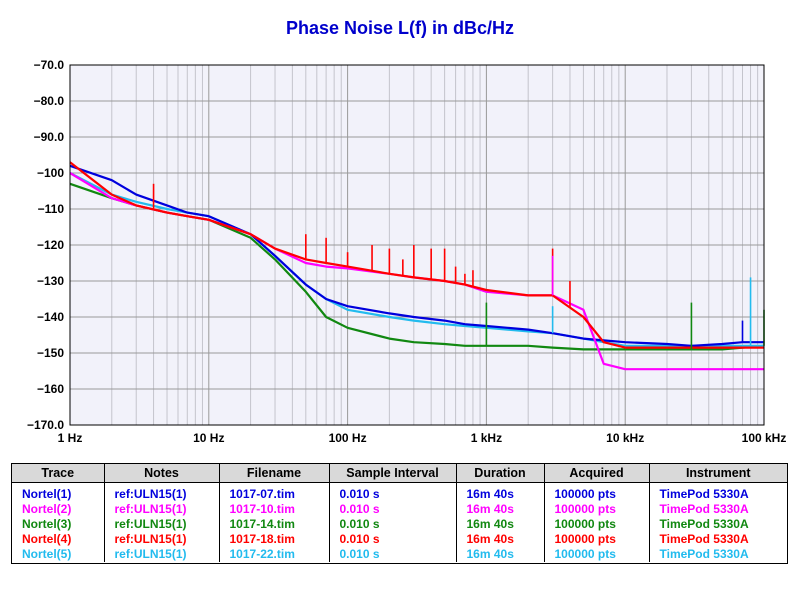 Image resolution: width=800 pixels, height=600 pixels. I want to click on y-tick-label: −160, so click(50, 389).